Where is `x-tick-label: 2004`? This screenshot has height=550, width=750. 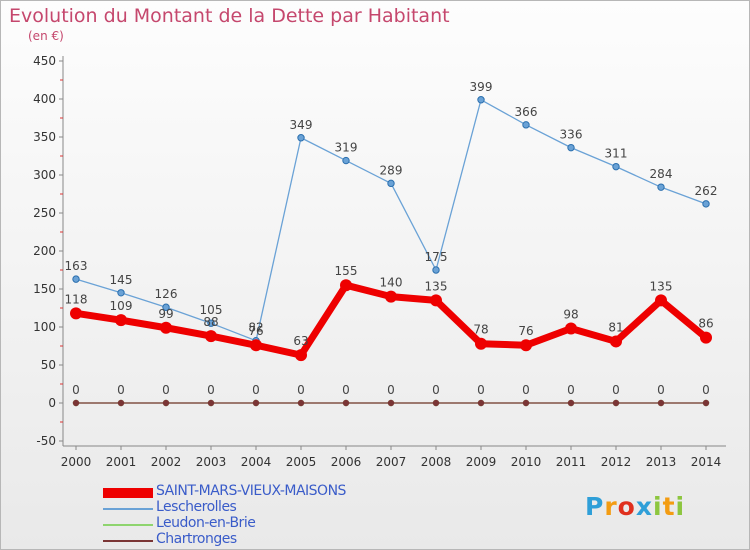 x-tick-label: 2004 is located at coordinates (256, 462).